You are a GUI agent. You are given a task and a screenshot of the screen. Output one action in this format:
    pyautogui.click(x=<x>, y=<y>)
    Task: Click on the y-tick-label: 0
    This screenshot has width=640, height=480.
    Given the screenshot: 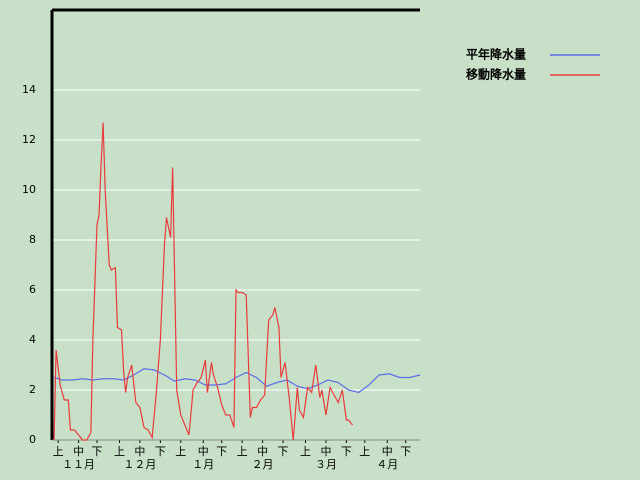 What is the action you would take?
    pyautogui.click(x=32, y=439)
    